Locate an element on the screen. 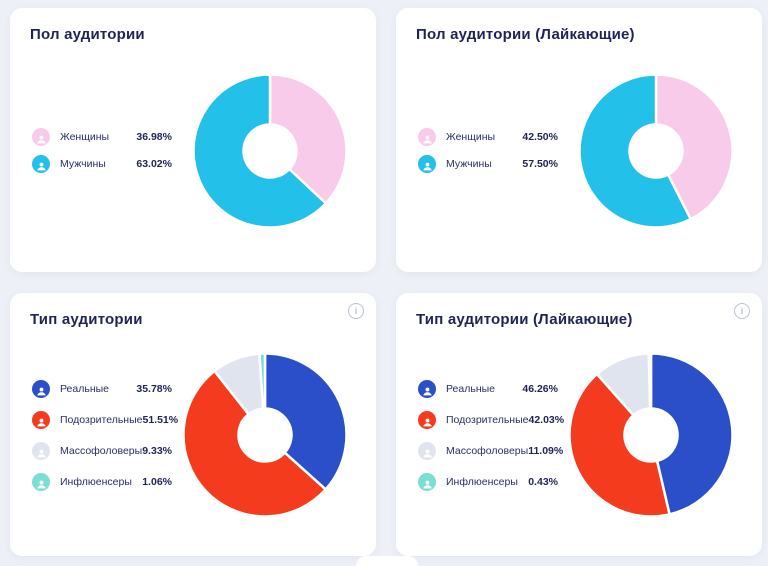 The height and width of the screenshot is (566, 768). legend-item: Подозрительные 42.03% is located at coordinates (491, 419).